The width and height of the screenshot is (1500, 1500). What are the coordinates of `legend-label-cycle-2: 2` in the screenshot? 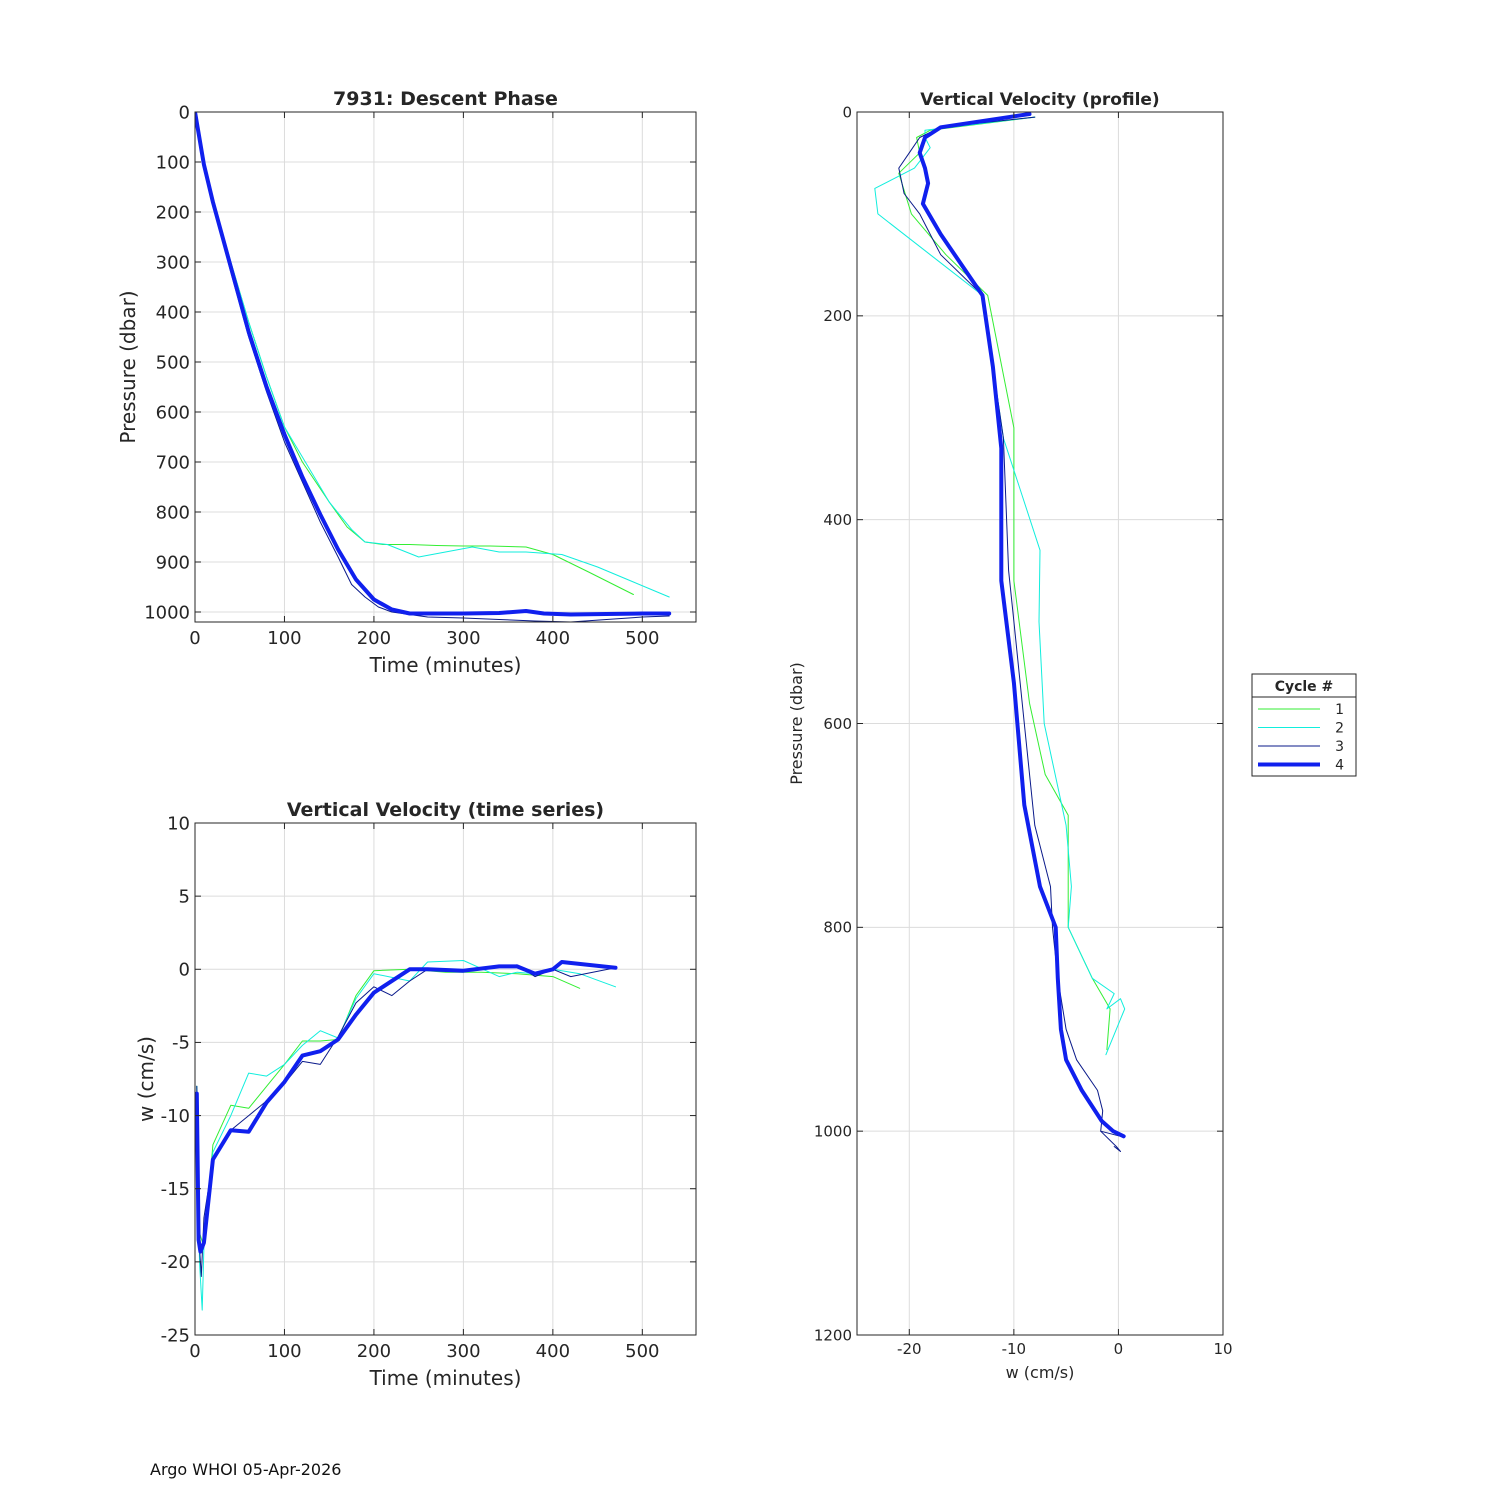 It's located at (1339, 729).